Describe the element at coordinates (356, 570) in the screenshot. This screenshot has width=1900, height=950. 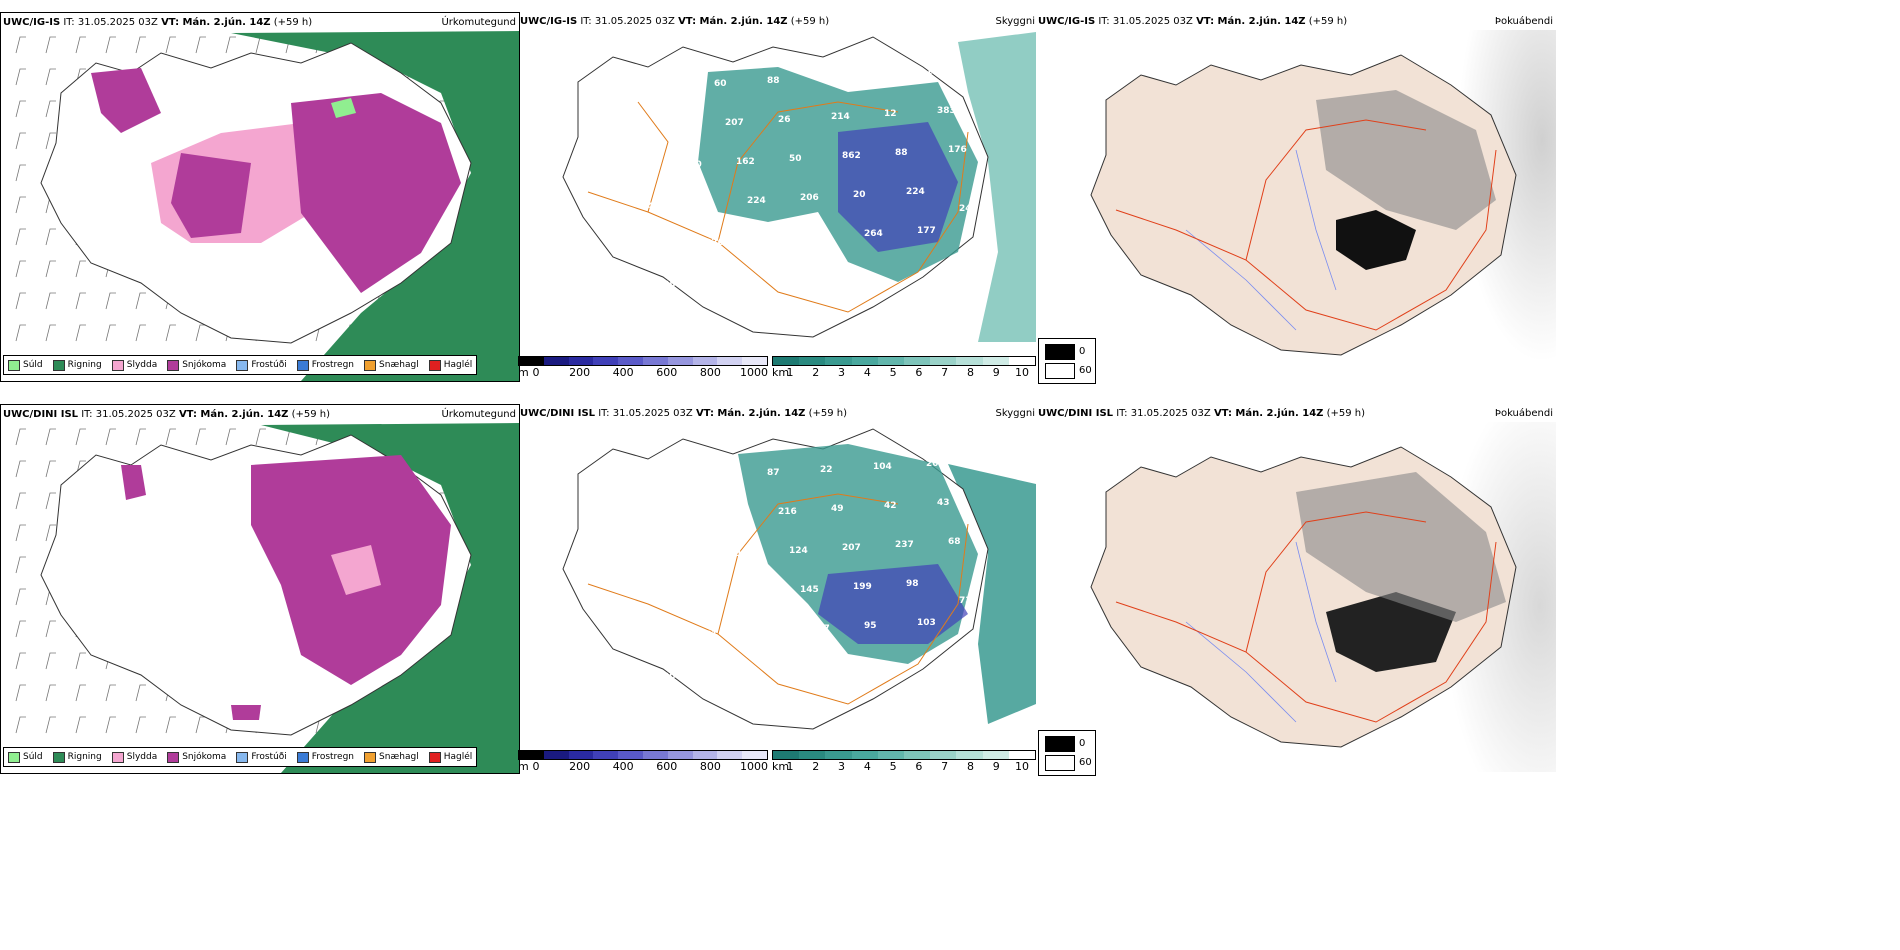
I see `sleet-area` at that location.